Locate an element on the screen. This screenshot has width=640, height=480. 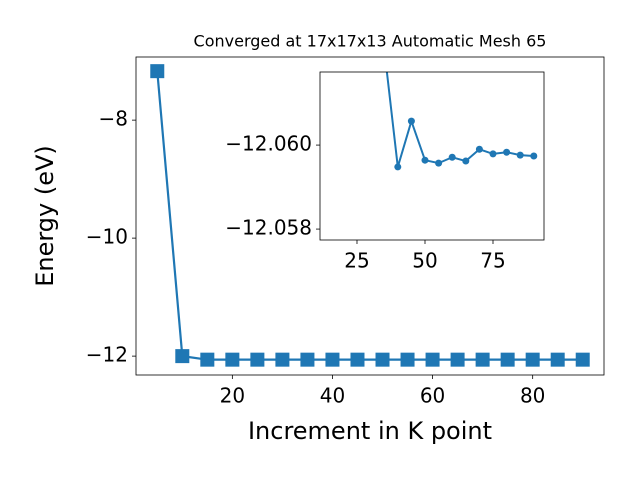
y-tick-label: −12 is located at coordinates (107, 355).